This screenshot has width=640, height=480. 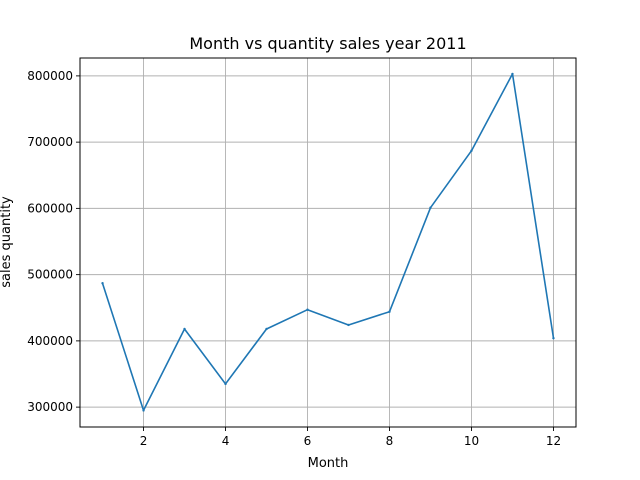 I want to click on y-tick-label: 700000, so click(x=50, y=142).